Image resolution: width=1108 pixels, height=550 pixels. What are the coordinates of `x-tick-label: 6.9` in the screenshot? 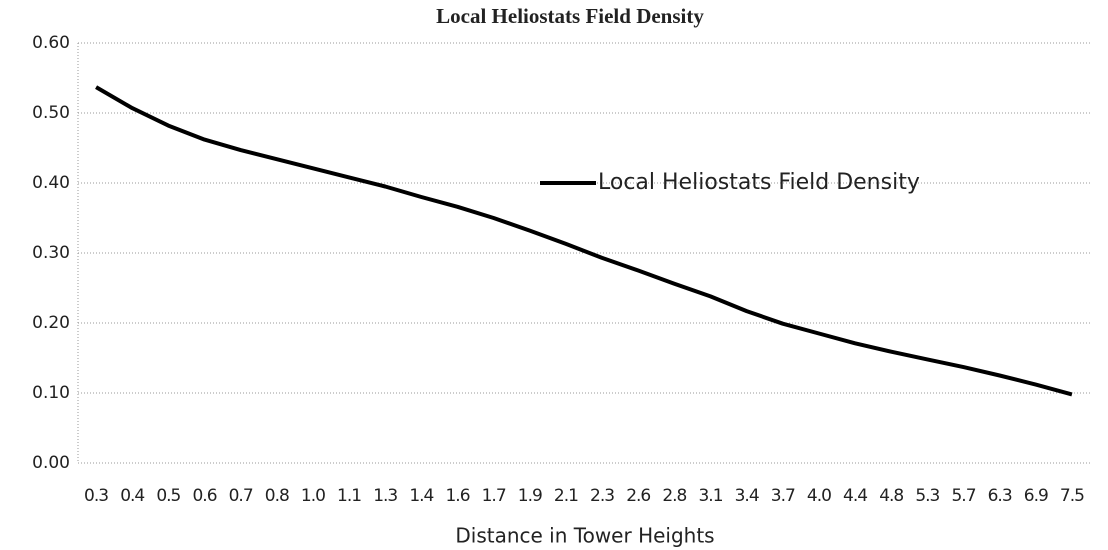 It's located at (1036, 496).